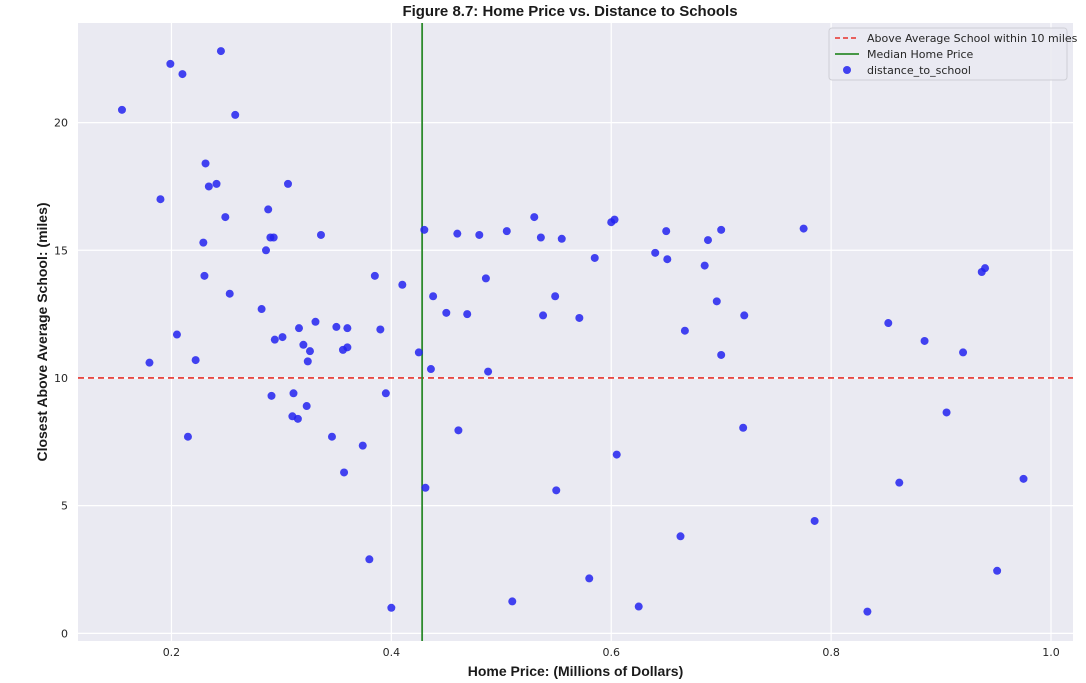 The height and width of the screenshot is (683, 1086). What do you see at coordinates (831, 652) in the screenshot?
I see `x-tick-label: 0.8` at bounding box center [831, 652].